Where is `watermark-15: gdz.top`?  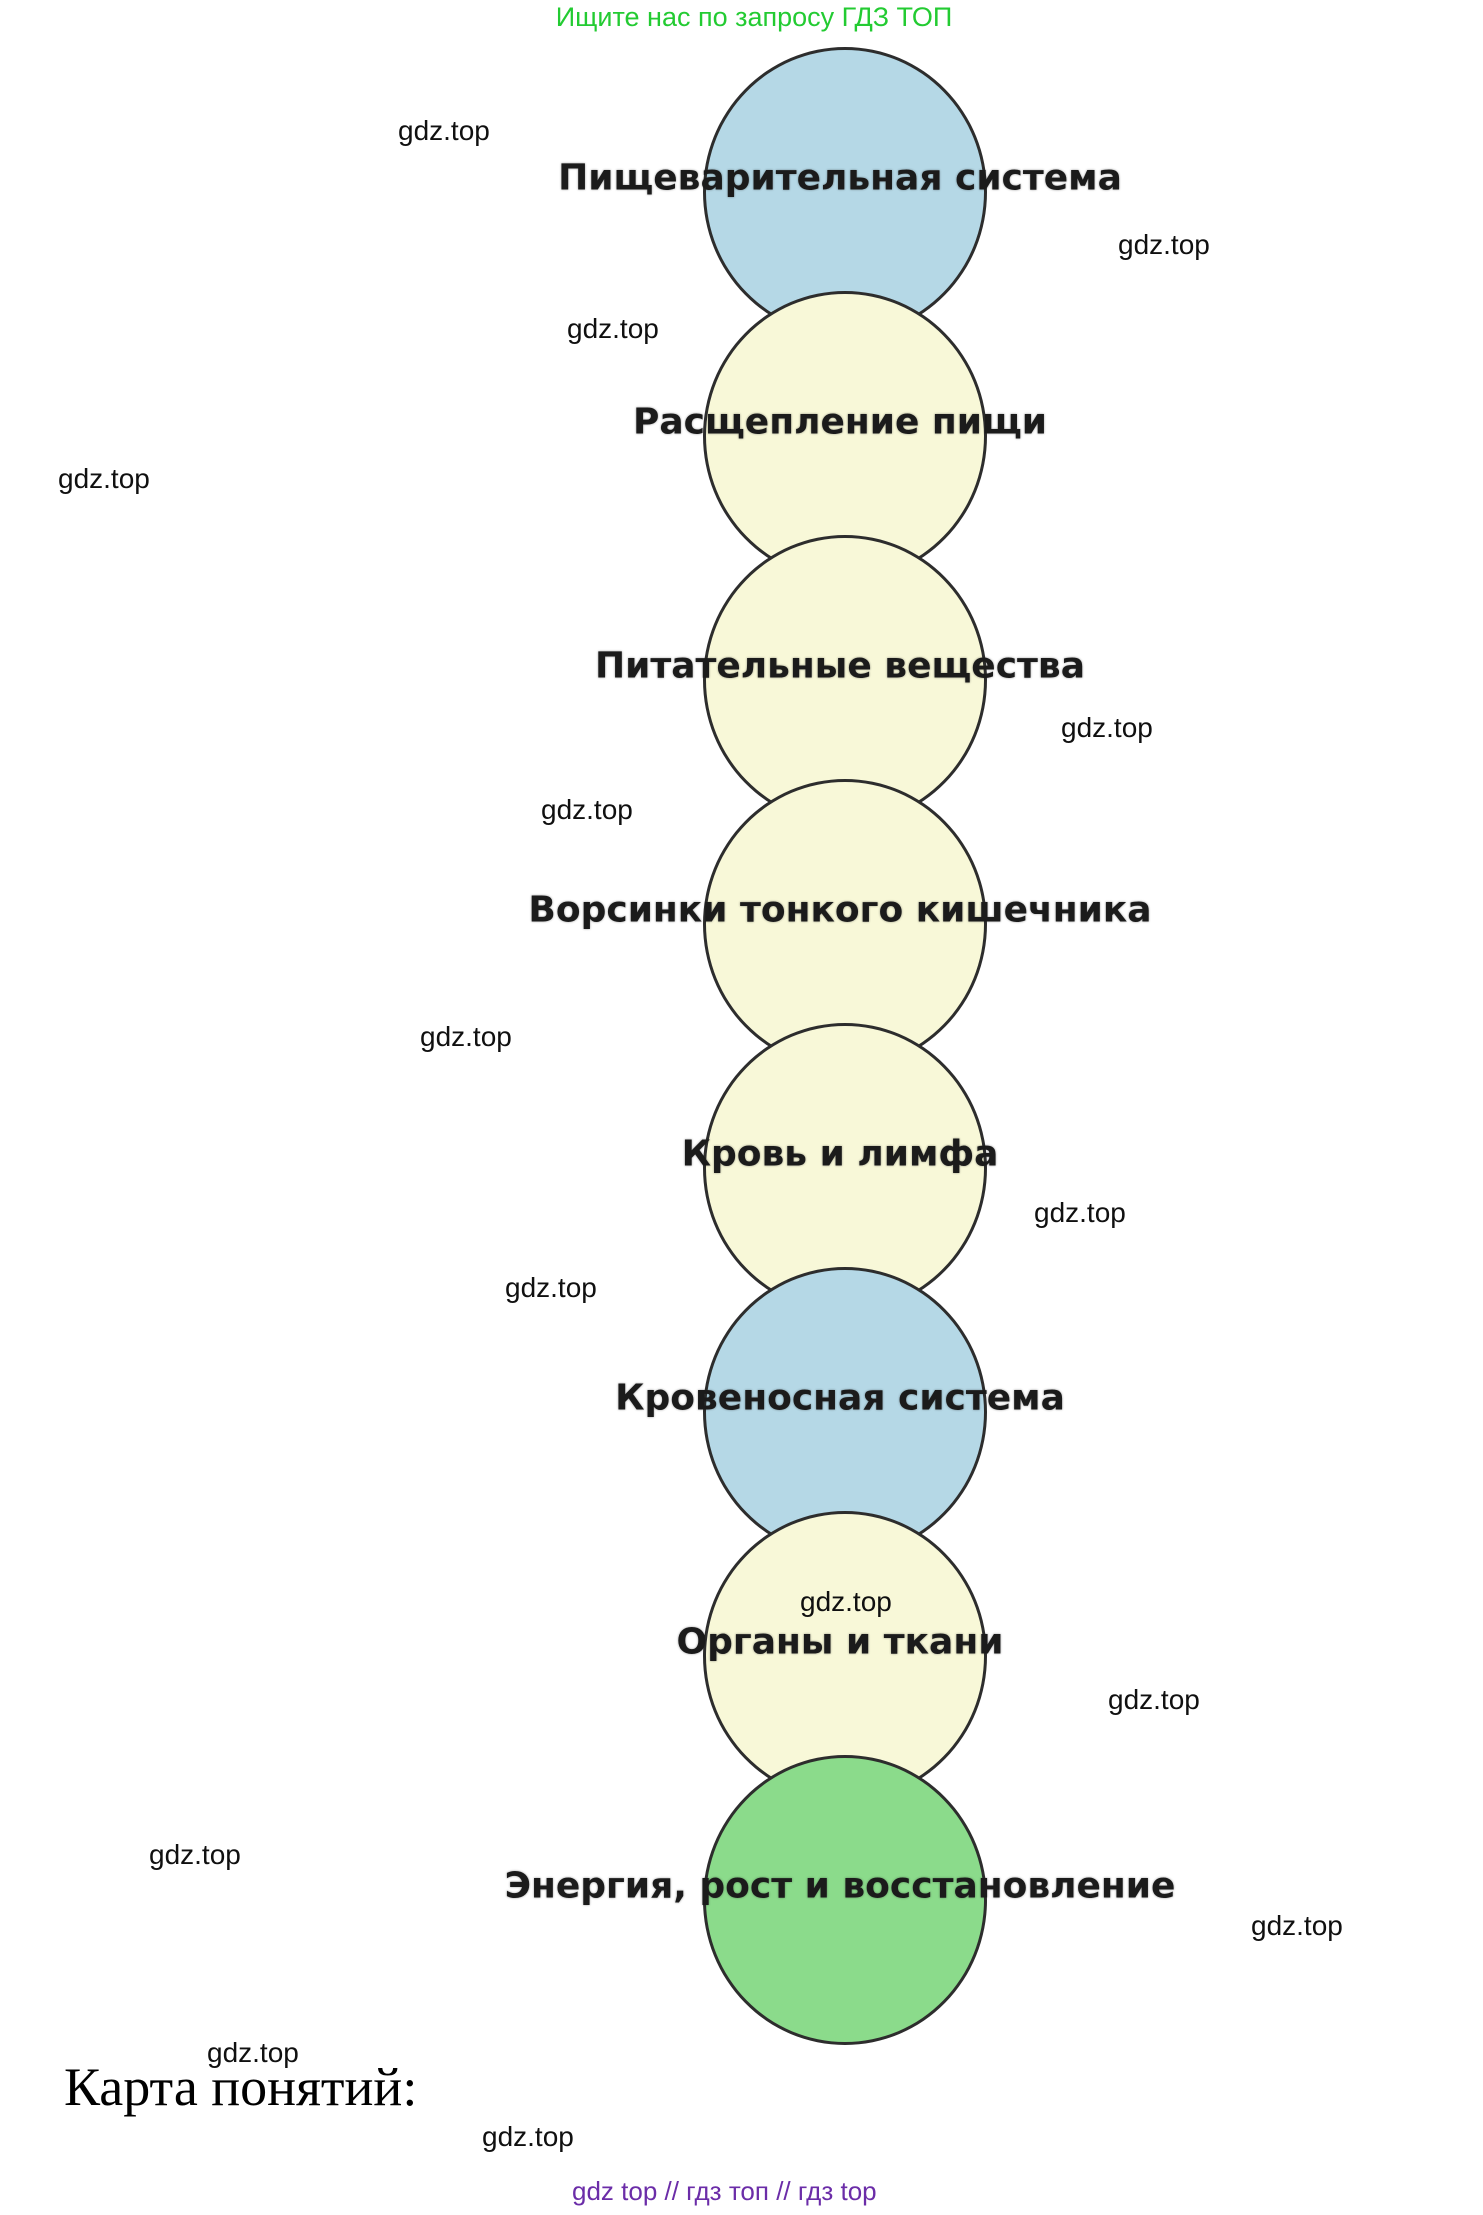
watermark-15: gdz.top is located at coordinates (528, 2136).